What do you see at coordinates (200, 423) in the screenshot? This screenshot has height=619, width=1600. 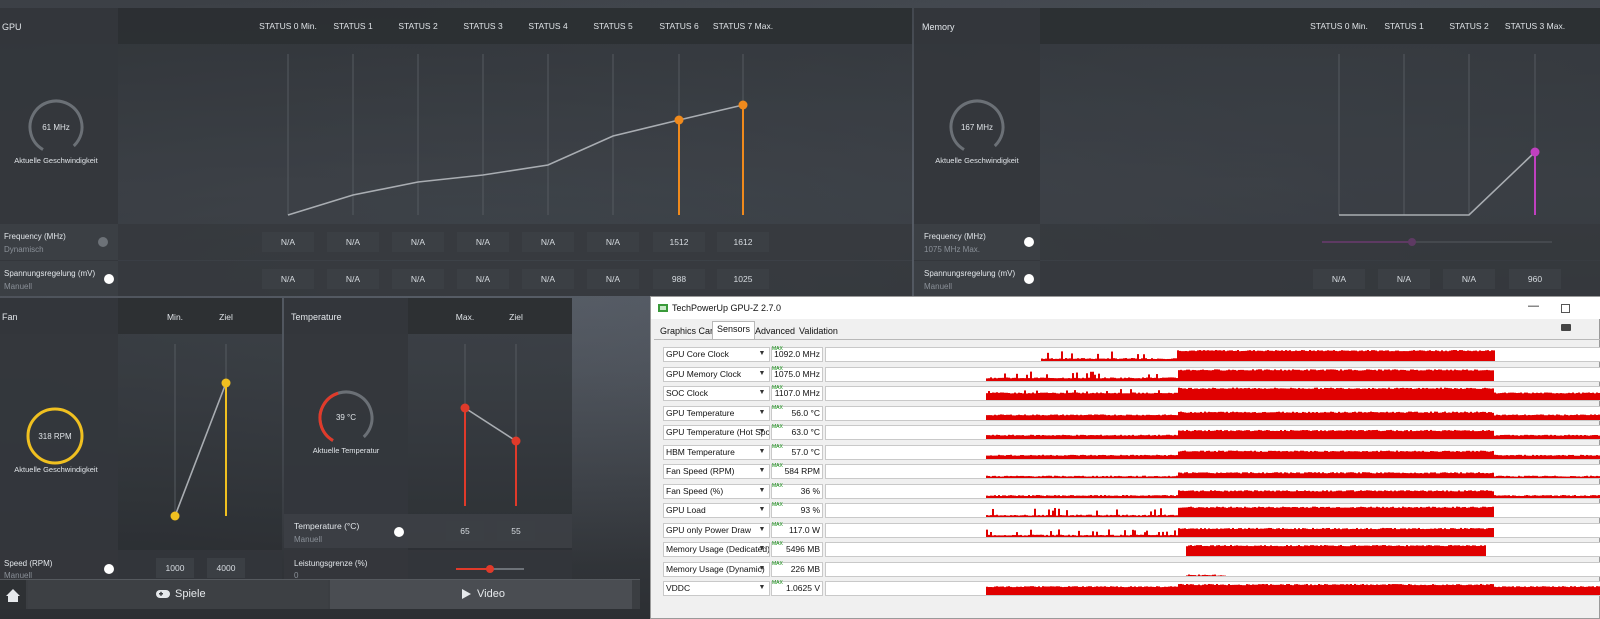 I see `fan-curve-chart` at bounding box center [200, 423].